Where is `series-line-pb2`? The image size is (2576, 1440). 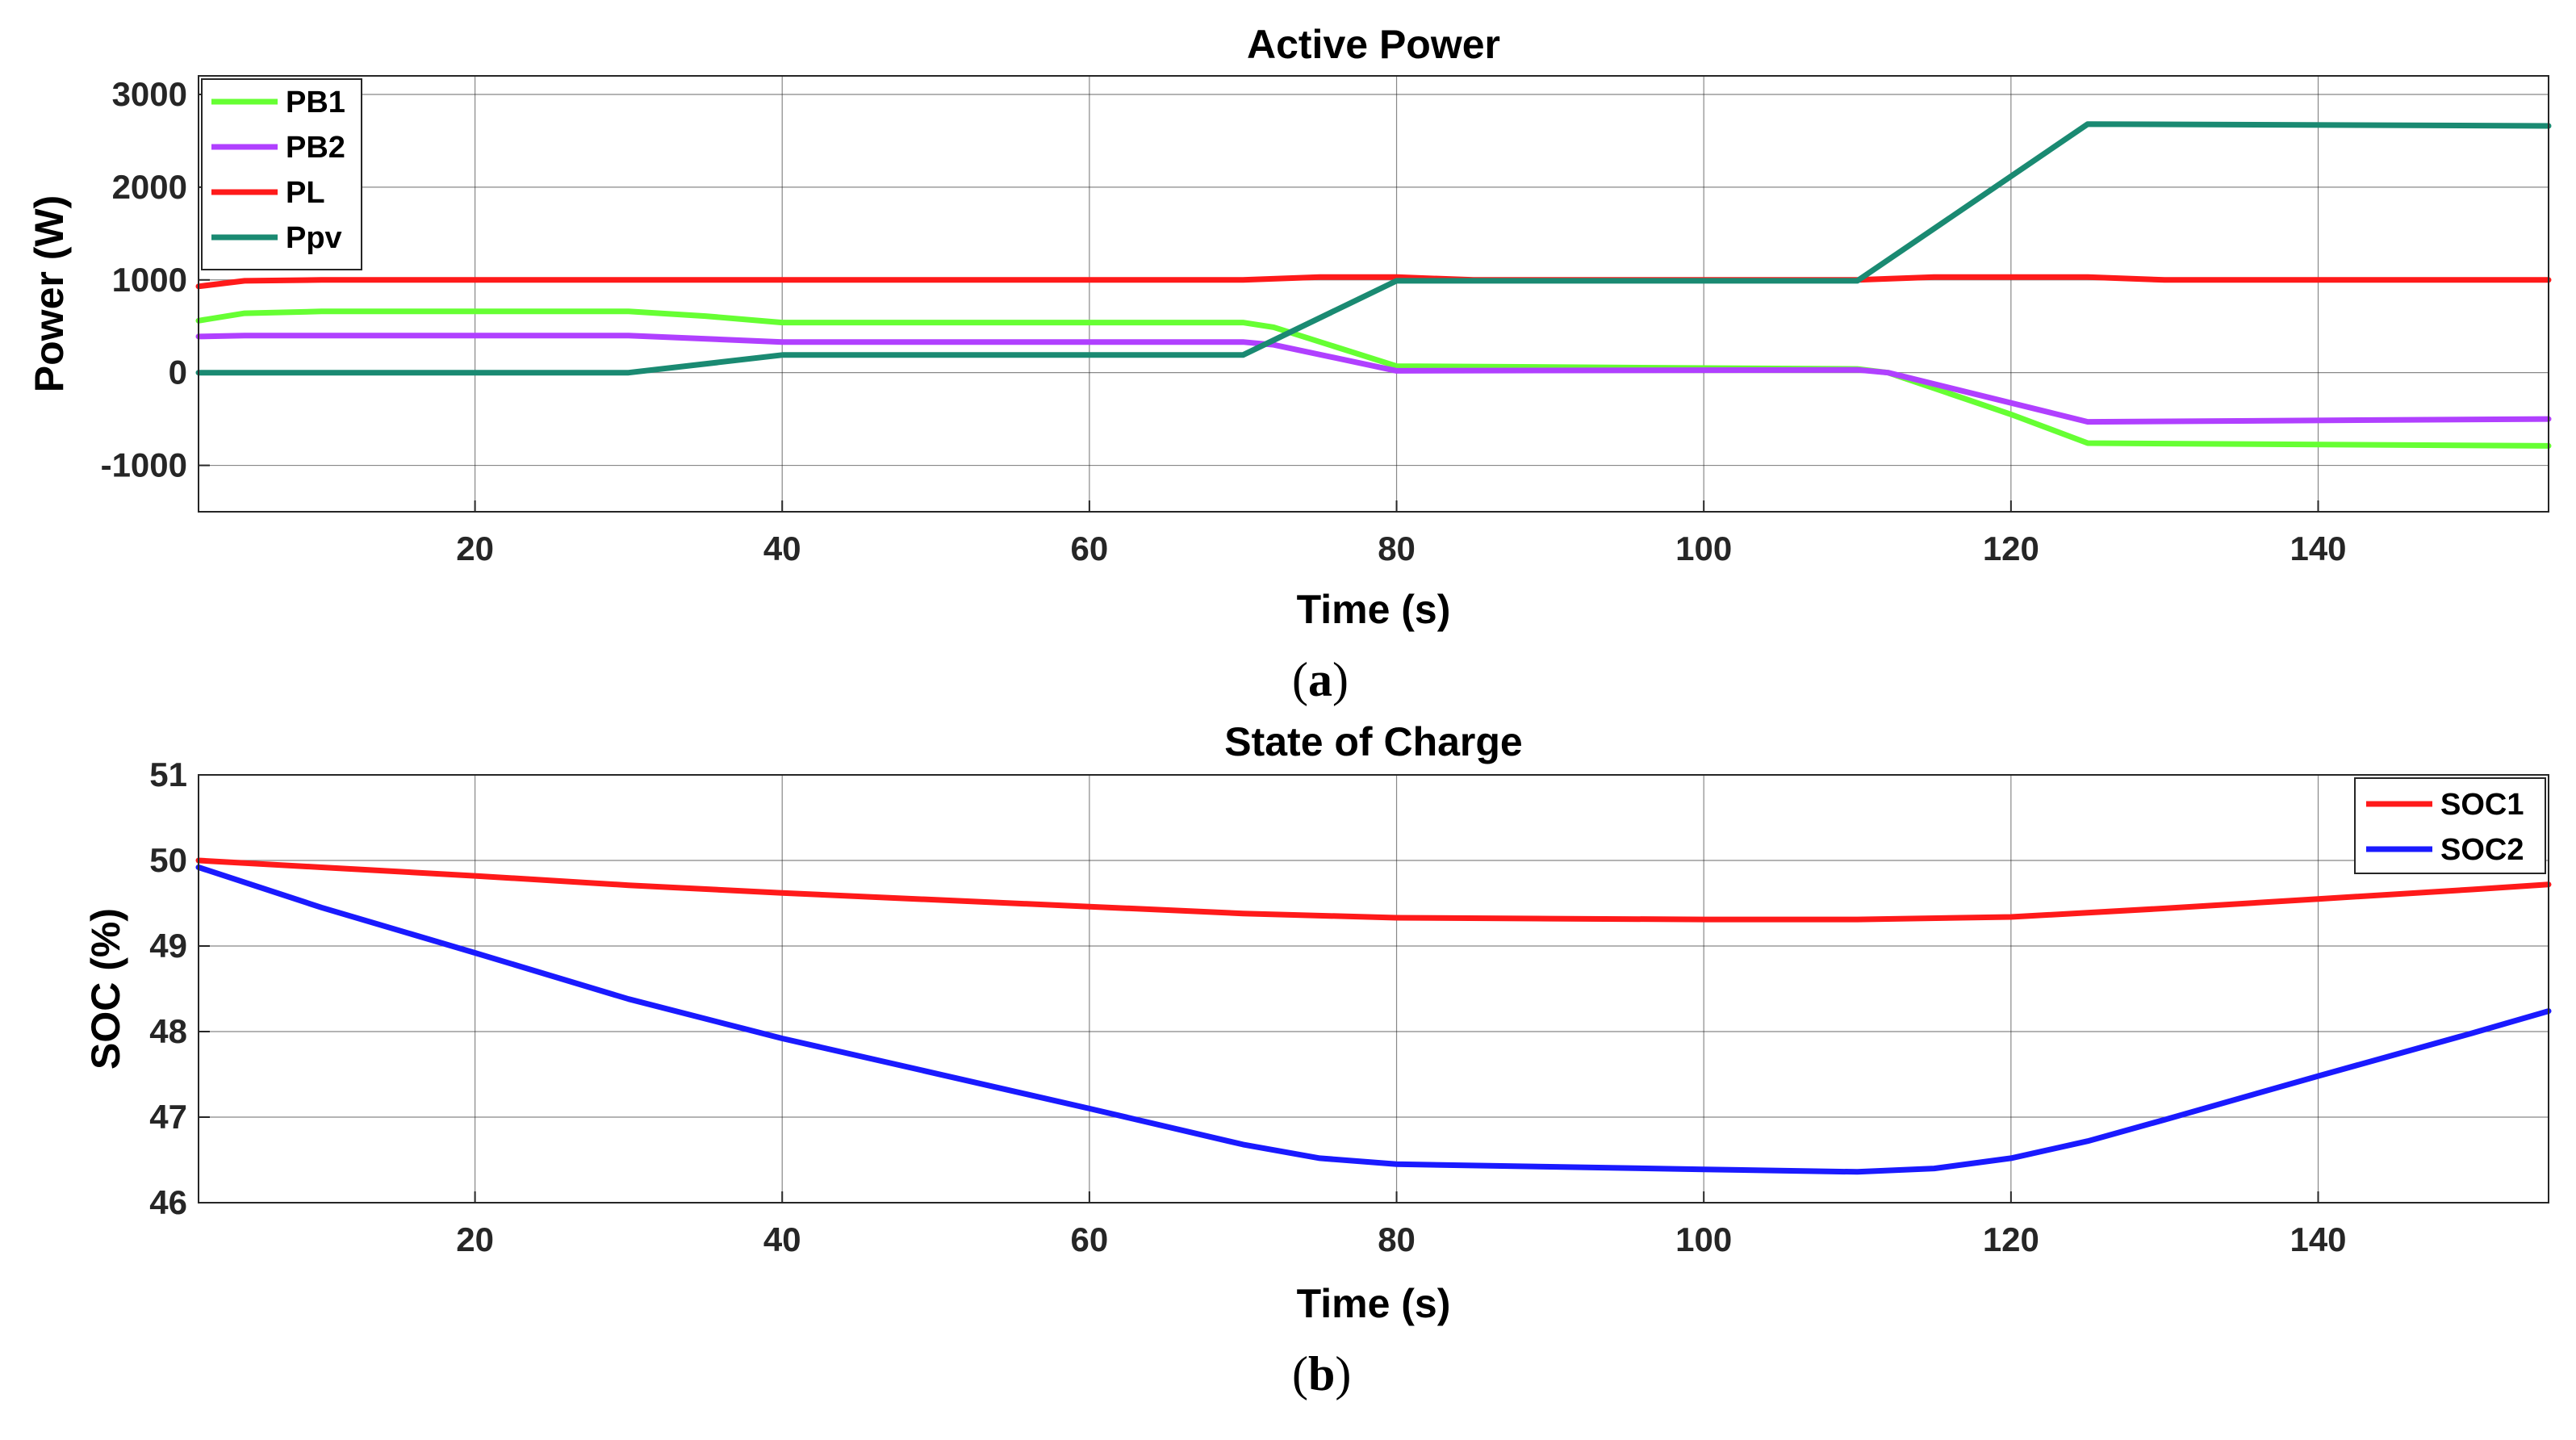
series-line-pb2 is located at coordinates (1373, 379).